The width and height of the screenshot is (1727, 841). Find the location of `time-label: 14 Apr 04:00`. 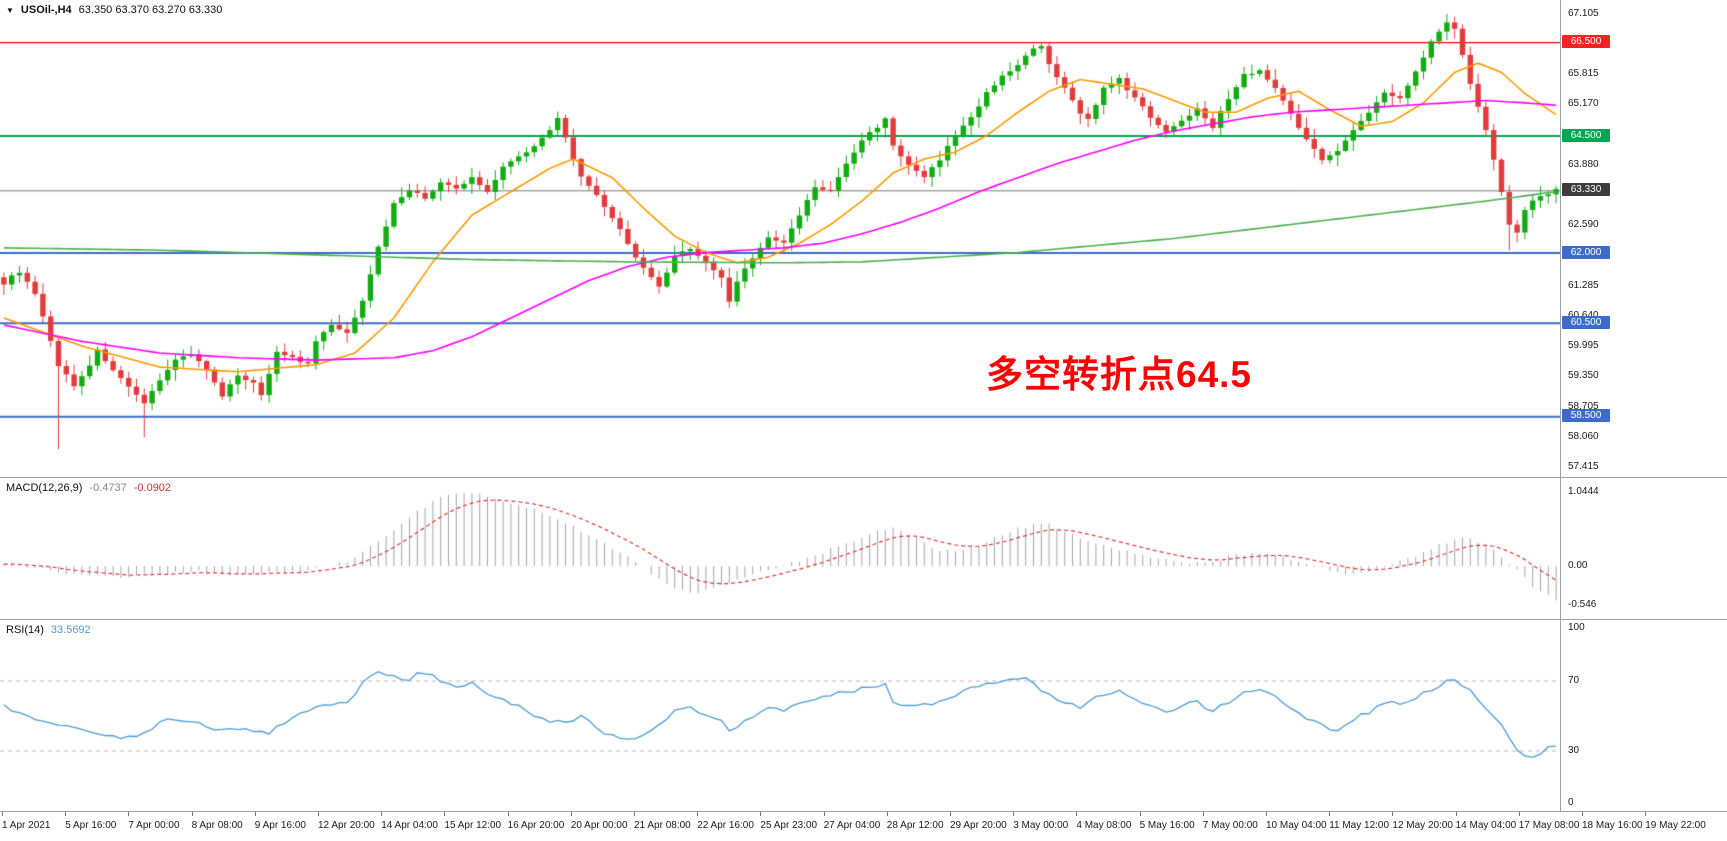

time-label: 14 Apr 04:00 is located at coordinates (409, 825).